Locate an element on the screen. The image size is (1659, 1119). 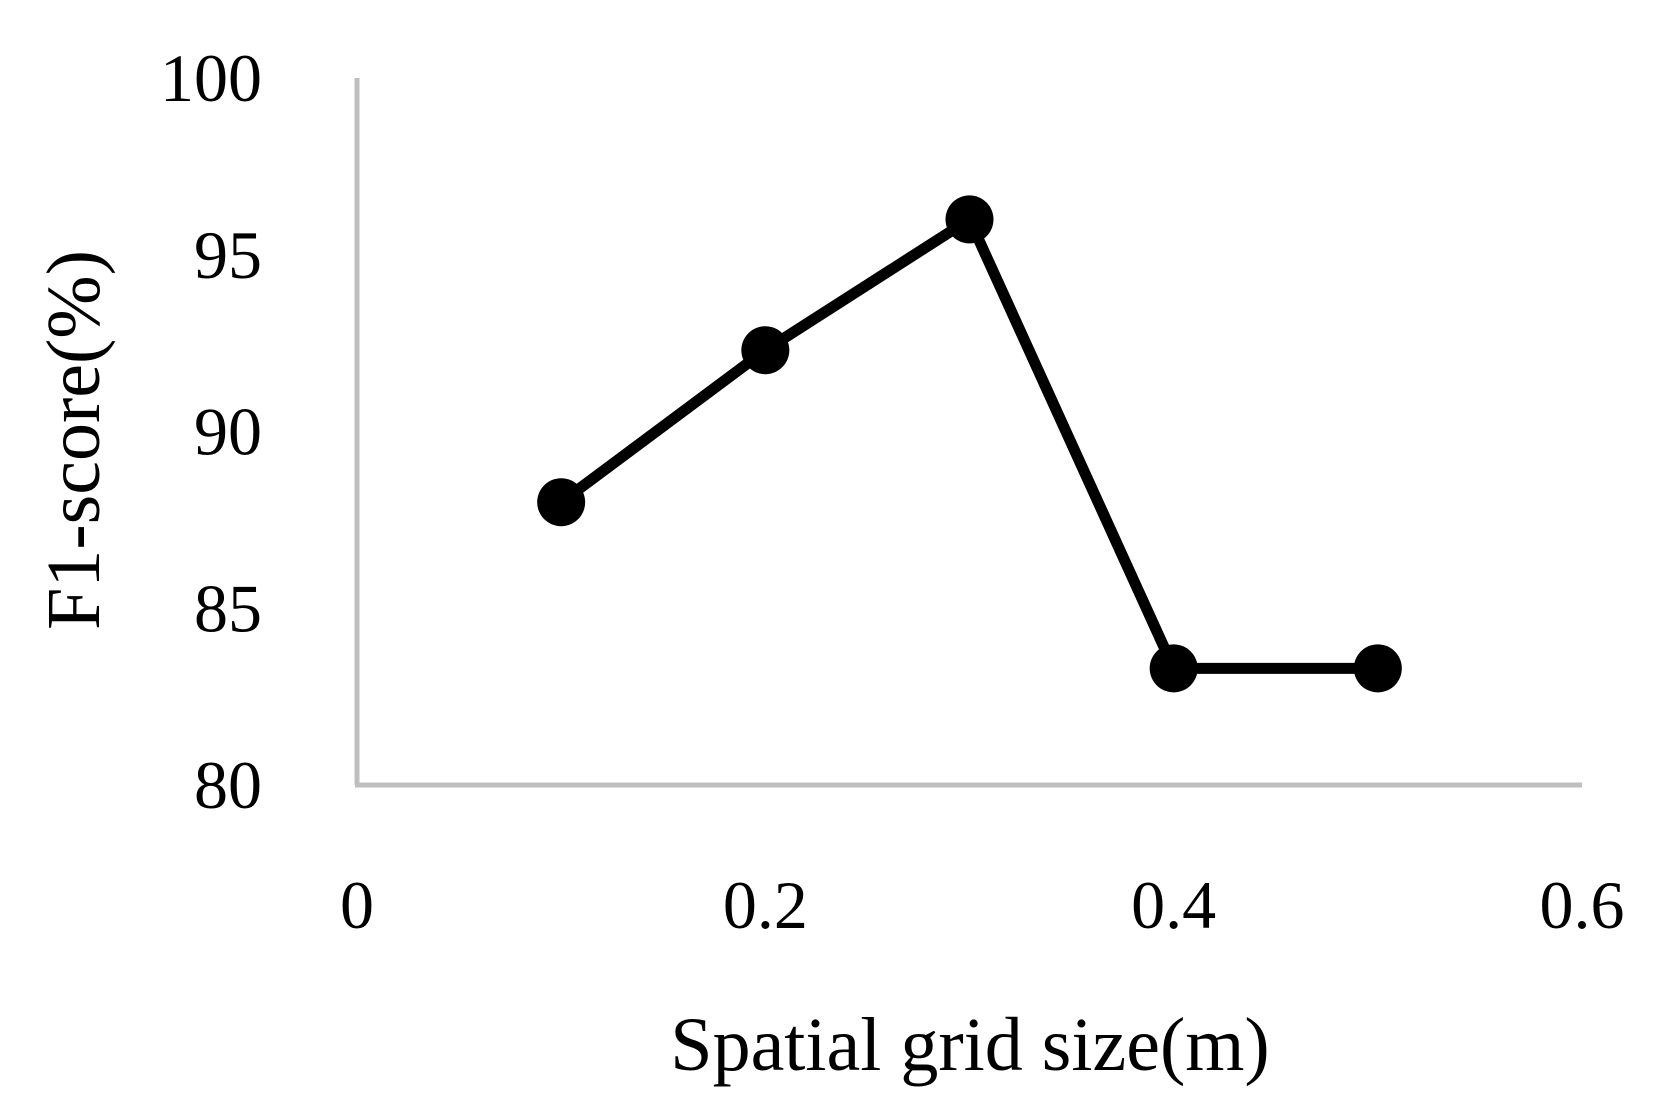
x-tick-label: 0.2 is located at coordinates (765, 905).